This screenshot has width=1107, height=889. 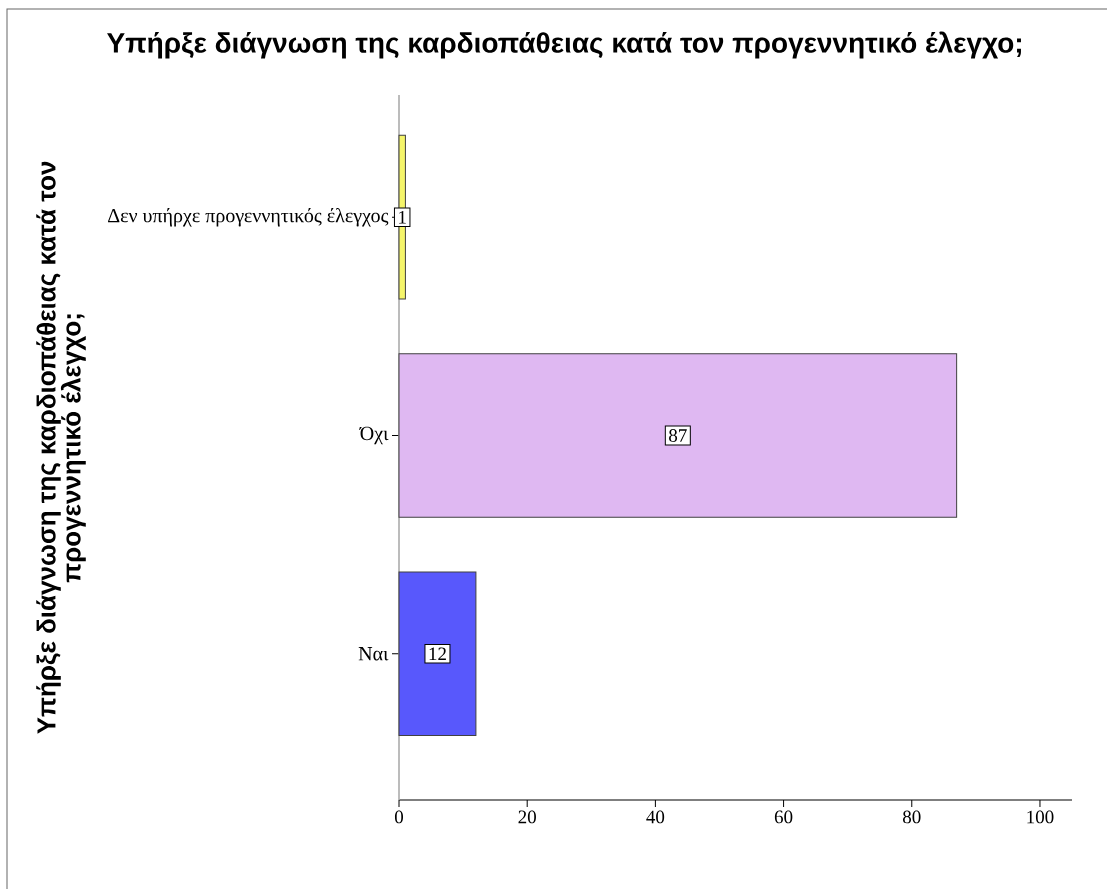 I want to click on x-tick-label: 80, so click(x=911, y=817).